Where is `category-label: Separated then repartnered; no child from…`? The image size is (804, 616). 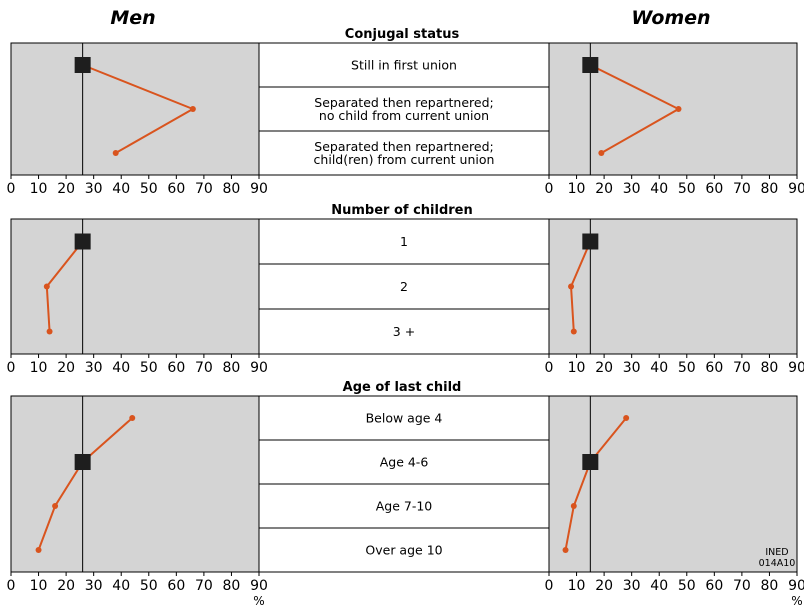 category-label: Separated then repartnered; no child from… is located at coordinates (403, 109).